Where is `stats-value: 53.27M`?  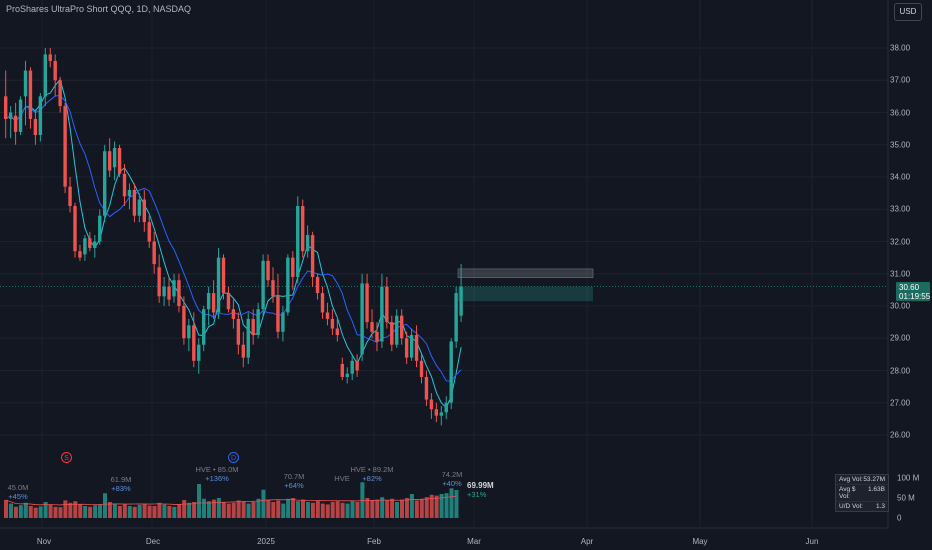
stats-value: 53.27M is located at coordinates (874, 479).